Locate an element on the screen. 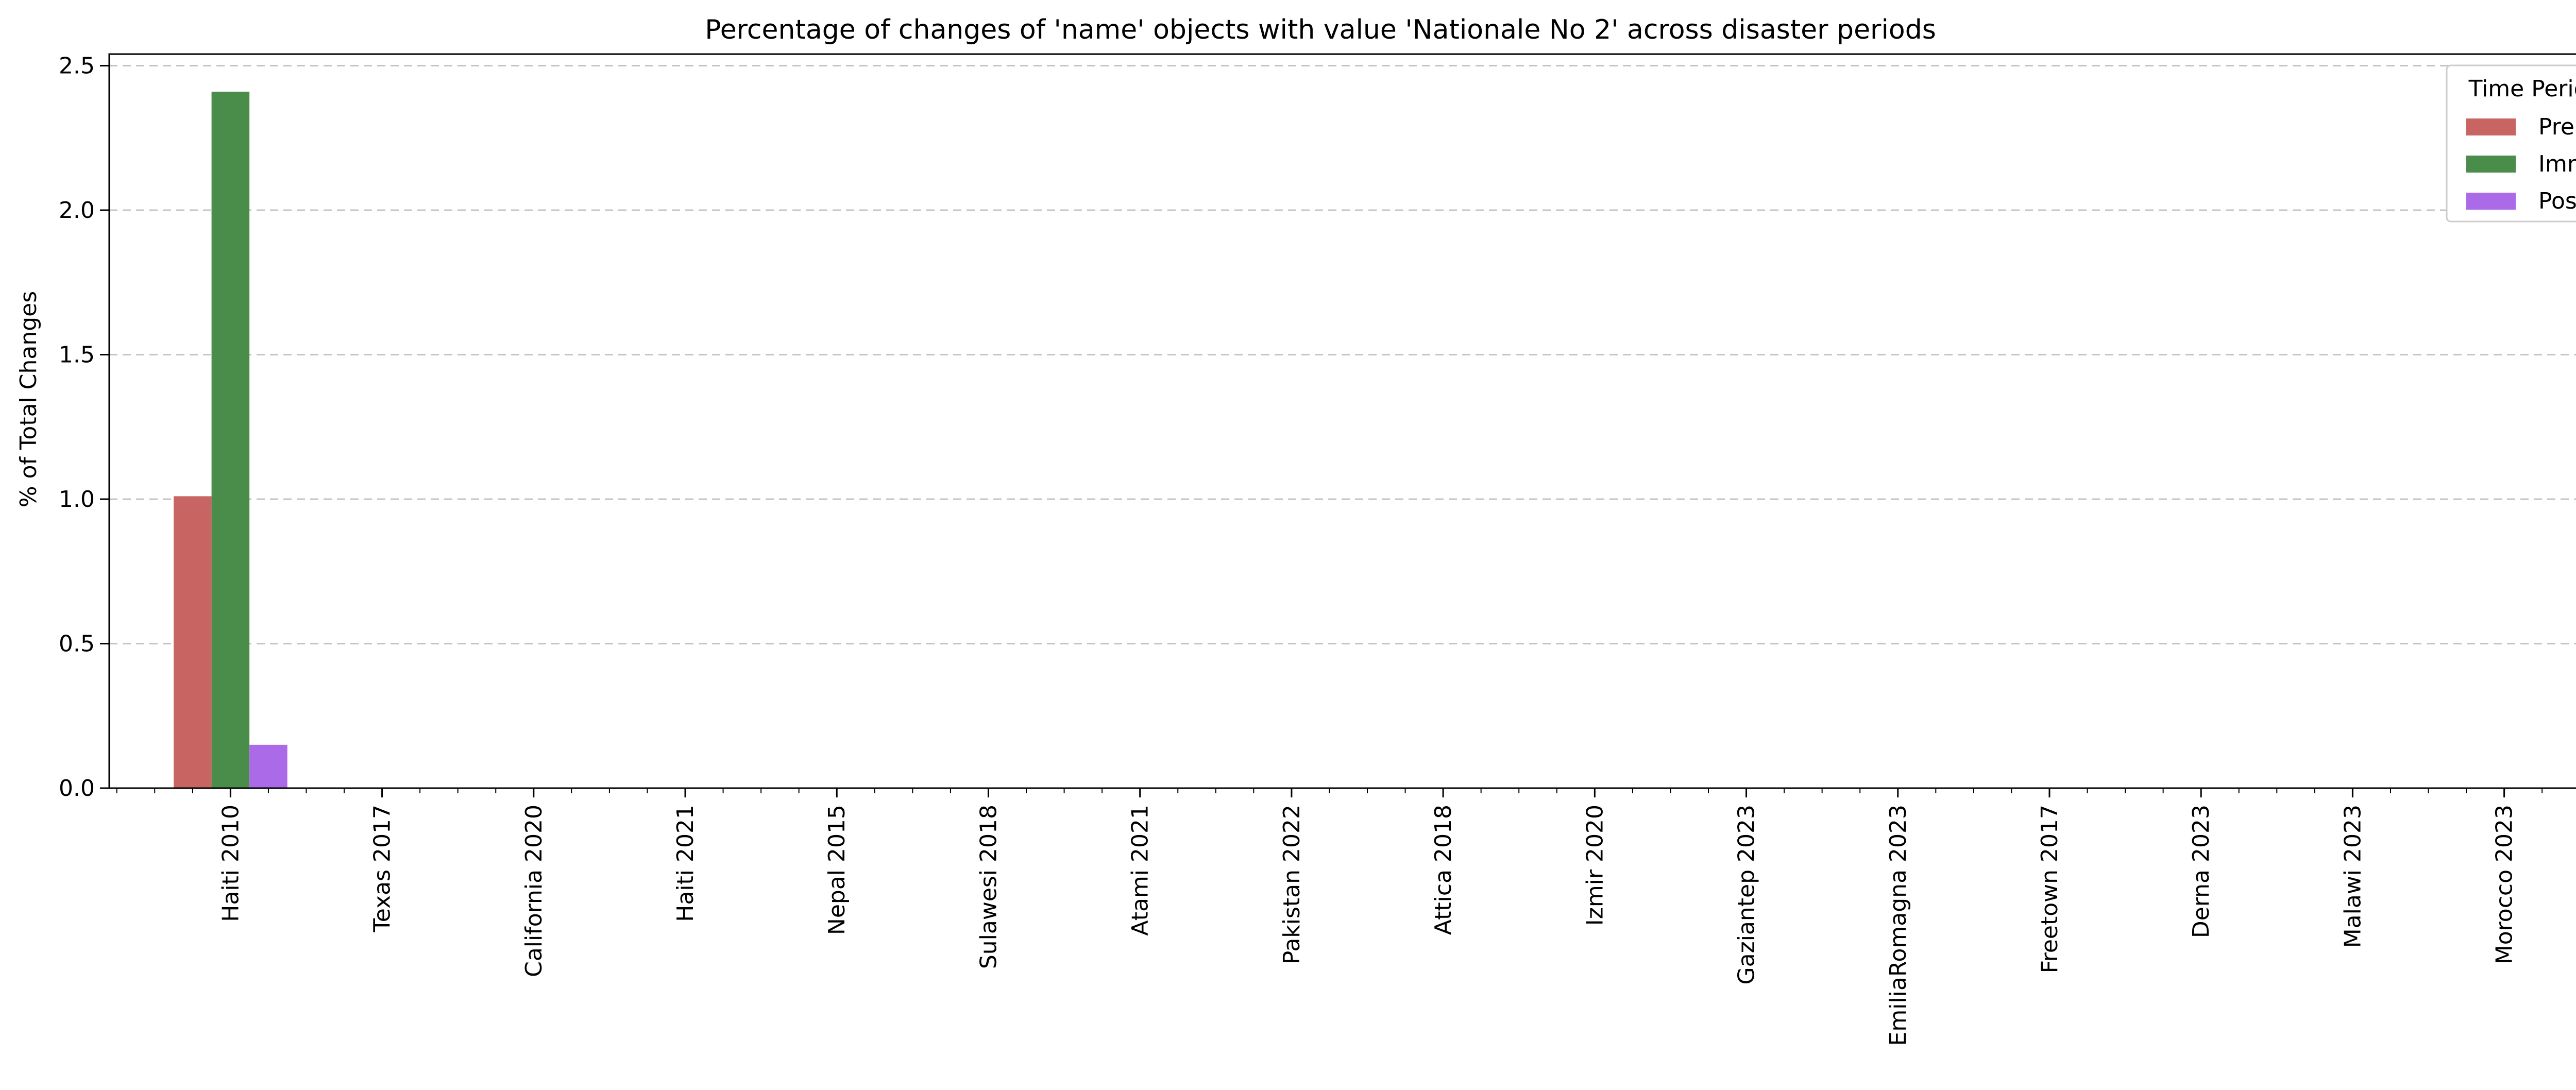 The image size is (2576, 1090). x-tick-label: Sulawesi 2018 is located at coordinates (988, 887).